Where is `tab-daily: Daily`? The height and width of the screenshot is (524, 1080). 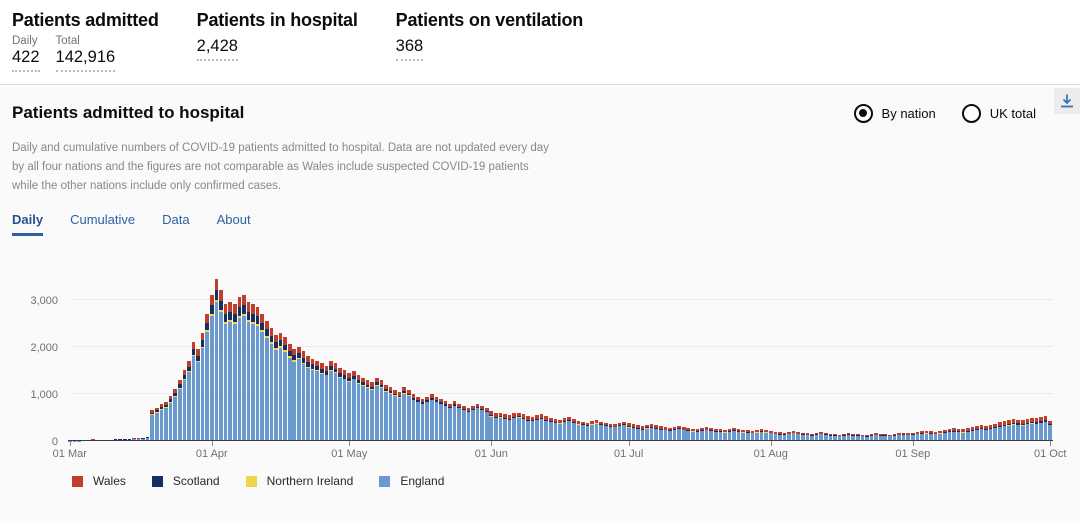 tab-daily: Daily is located at coordinates (28, 224).